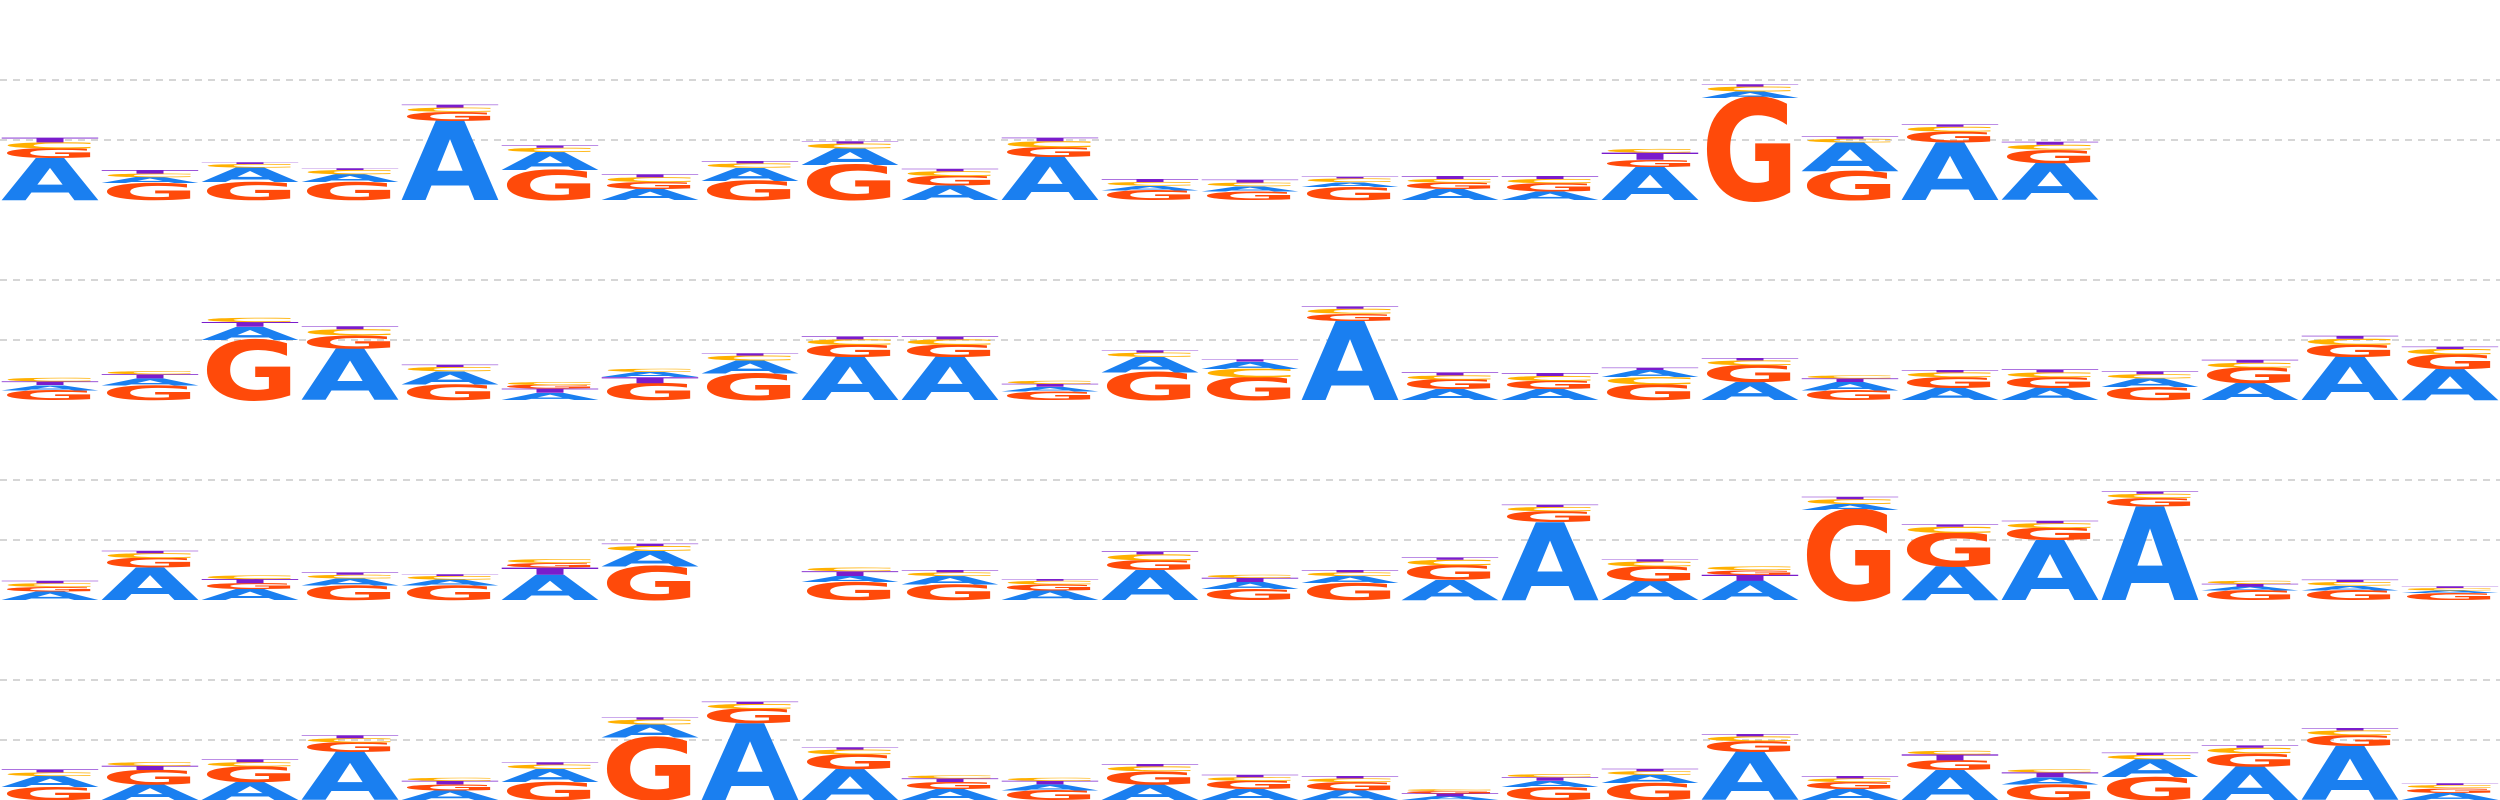 This screenshot has height=800, width=2500. Describe the element at coordinates (1950, 394) in the screenshot. I see `logo-letter-A-row1-pos19: A` at that location.